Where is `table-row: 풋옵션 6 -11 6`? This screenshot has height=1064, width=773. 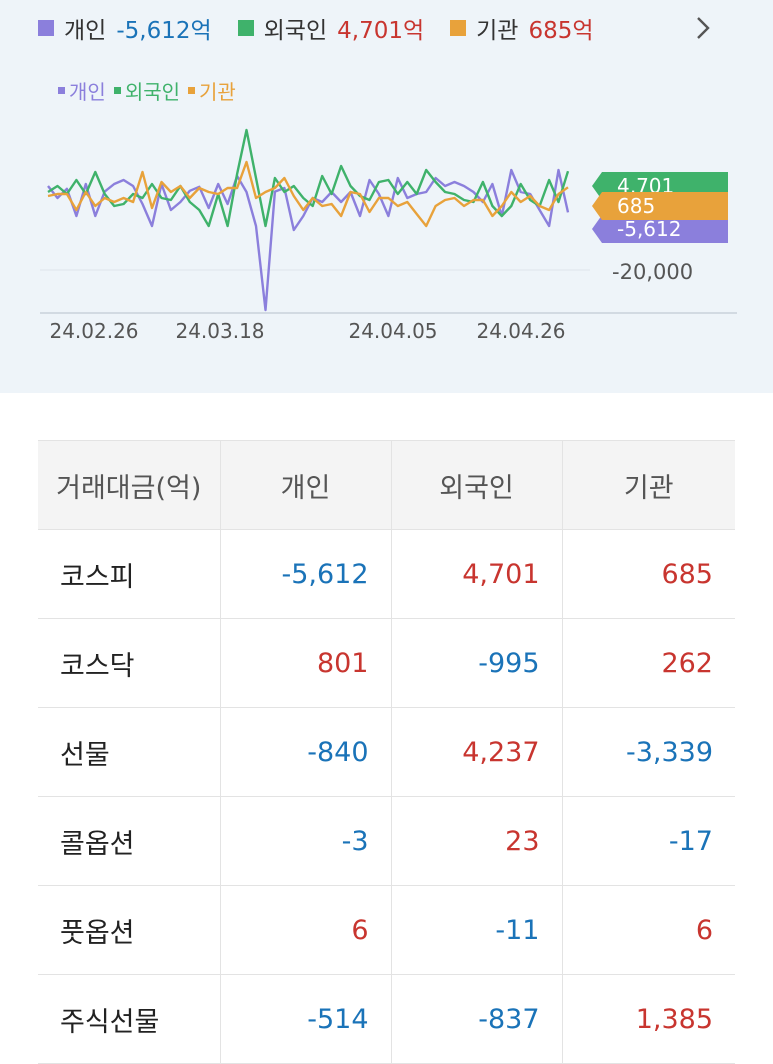 table-row: 풋옵션 6 -11 6 is located at coordinates (386, 930).